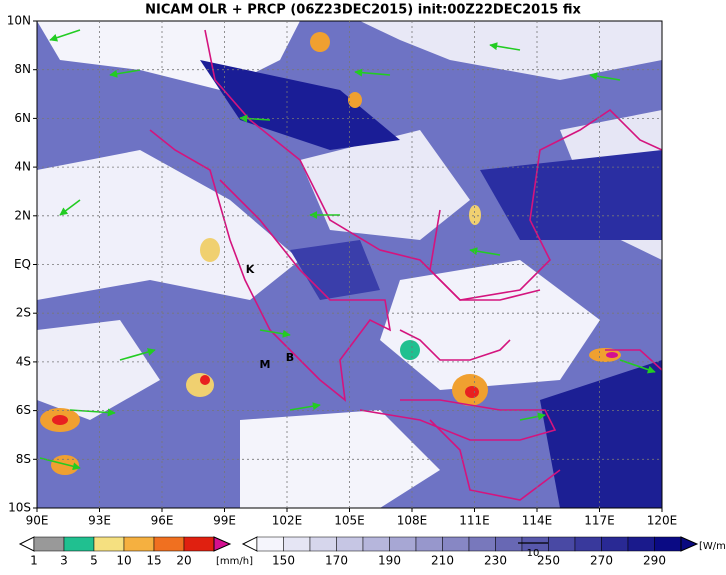 This screenshot has height=575, width=726. What do you see at coordinates (153, 561) in the screenshot?
I see `colorbar-label: 15` at bounding box center [153, 561].